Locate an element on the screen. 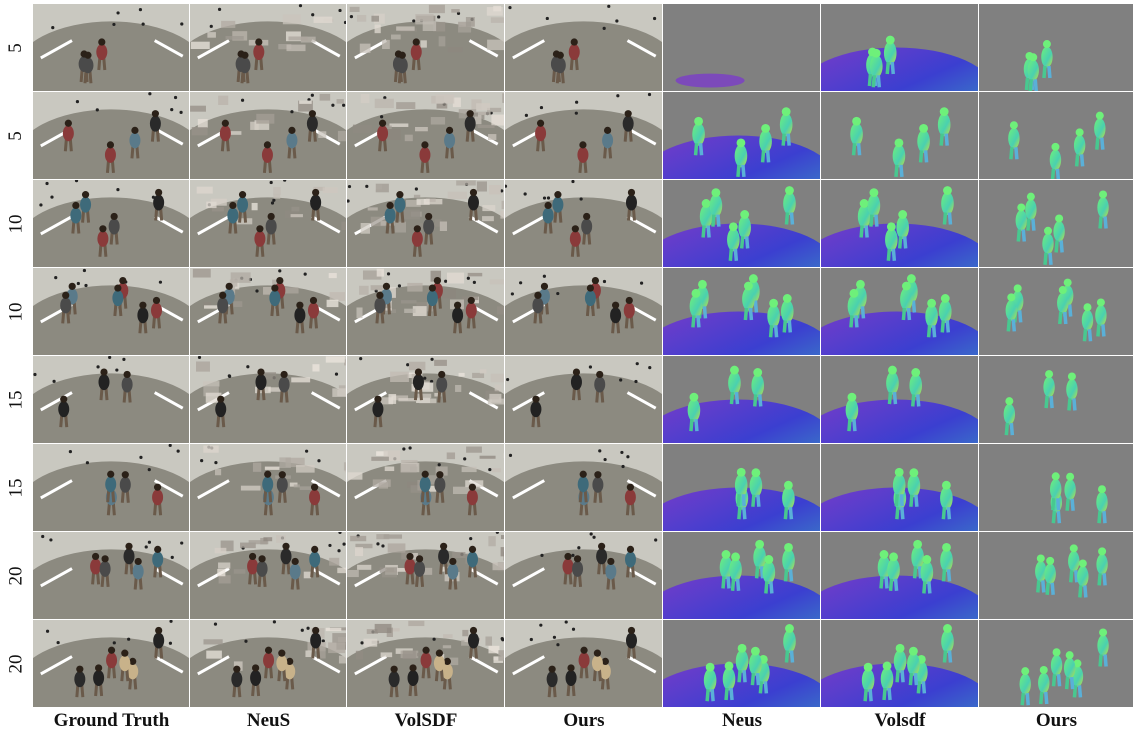 The image size is (1134, 736). column-label-normal-ours: Ours is located at coordinates (1056, 720).